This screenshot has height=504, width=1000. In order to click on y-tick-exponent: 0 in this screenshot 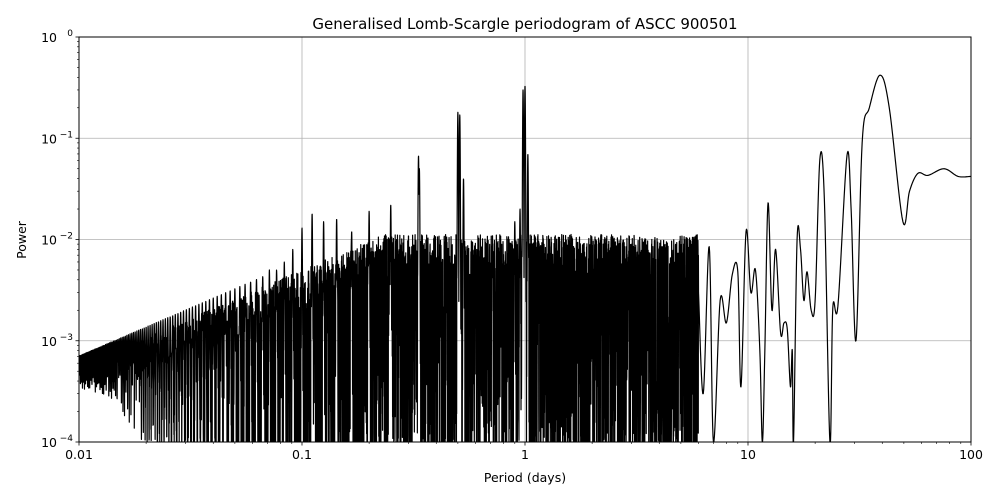, I will do `click(70, 34)`.